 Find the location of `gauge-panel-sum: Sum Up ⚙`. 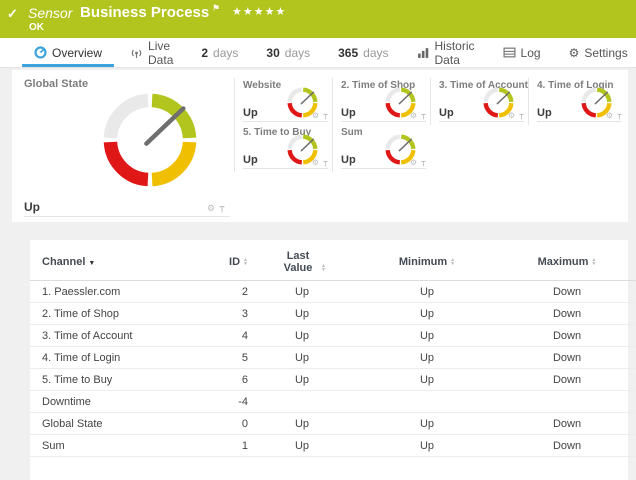

gauge-panel-sum: Sum Up ⚙ is located at coordinates (381, 148).